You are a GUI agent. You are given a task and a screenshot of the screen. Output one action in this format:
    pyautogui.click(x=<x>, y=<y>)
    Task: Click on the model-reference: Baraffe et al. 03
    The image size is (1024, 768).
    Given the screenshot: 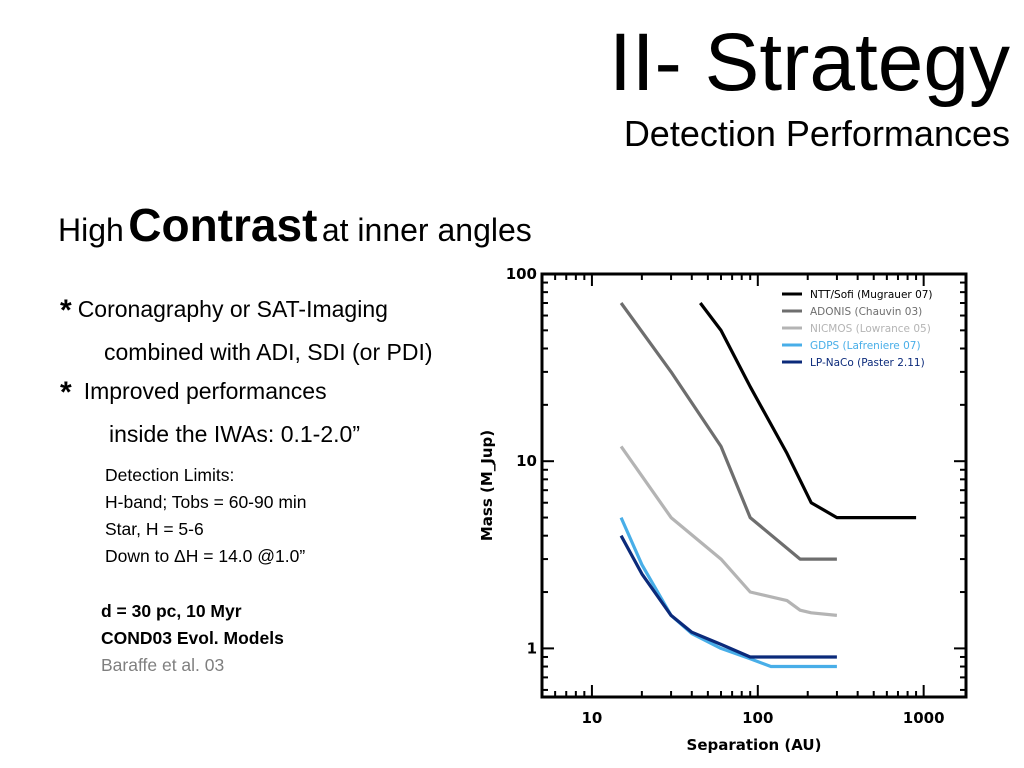 What is the action you would take?
    pyautogui.click(x=163, y=665)
    